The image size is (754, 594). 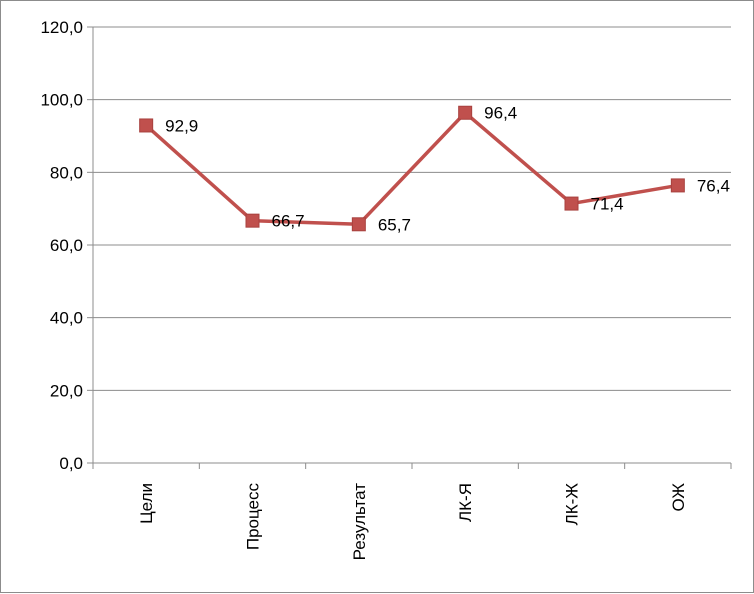 I want to click on y-tick-label: 60,0, so click(x=66, y=245).